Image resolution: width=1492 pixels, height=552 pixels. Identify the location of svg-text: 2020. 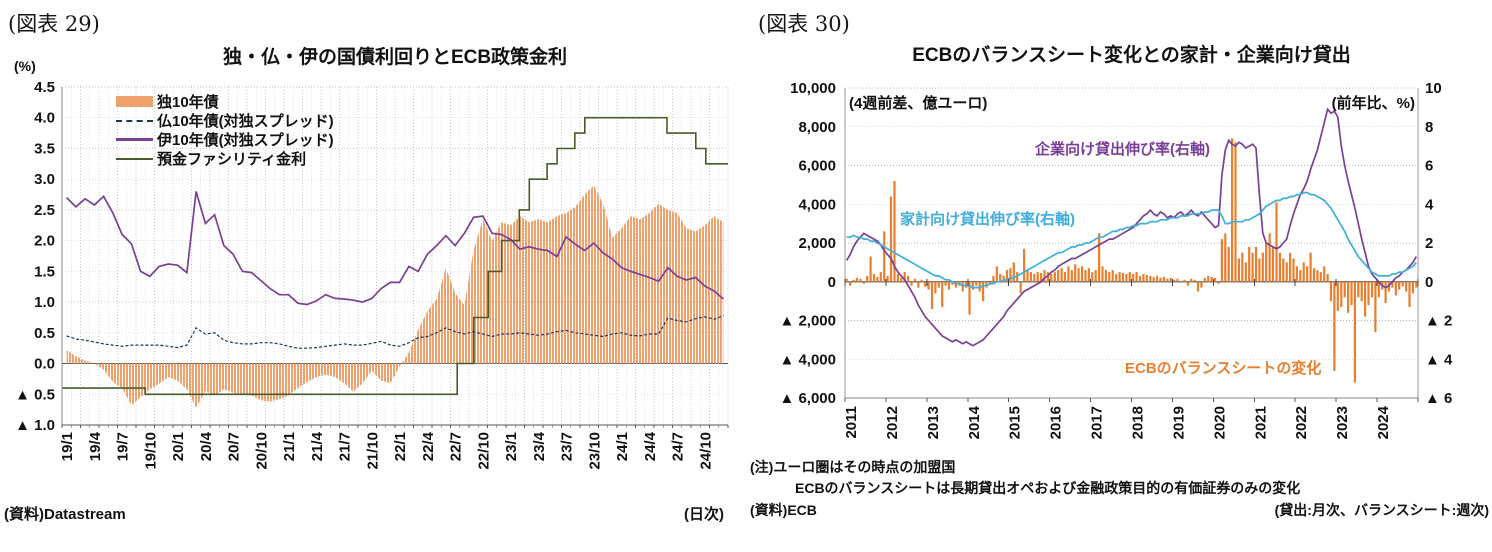
(1219, 422).